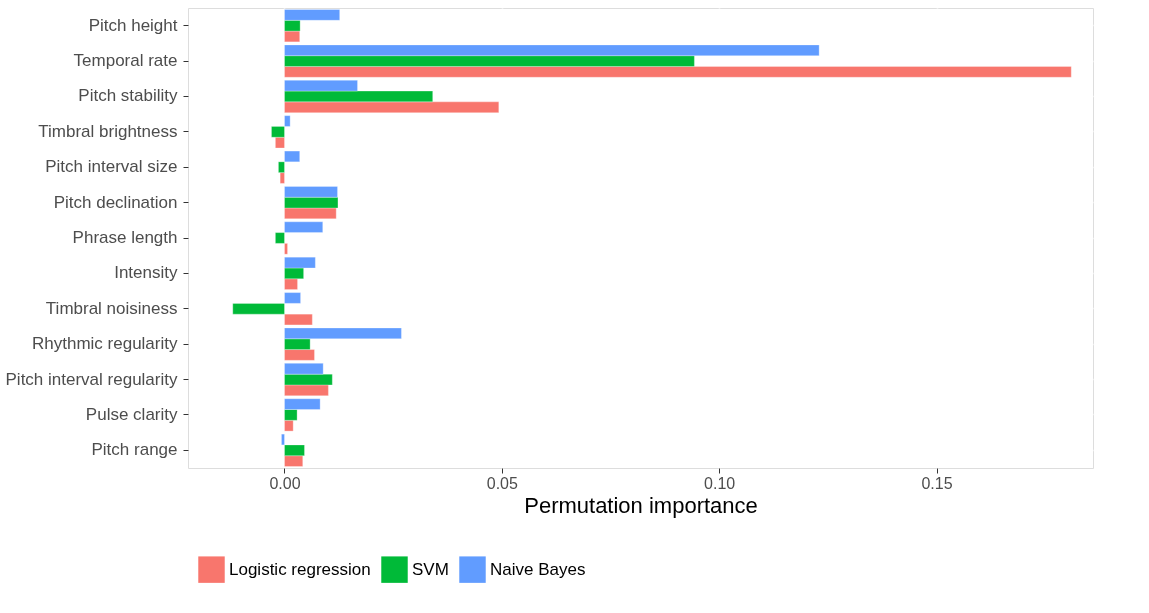 This screenshot has height=613, width=1149. I want to click on y-tick-label: Pitch height, so click(133, 25).